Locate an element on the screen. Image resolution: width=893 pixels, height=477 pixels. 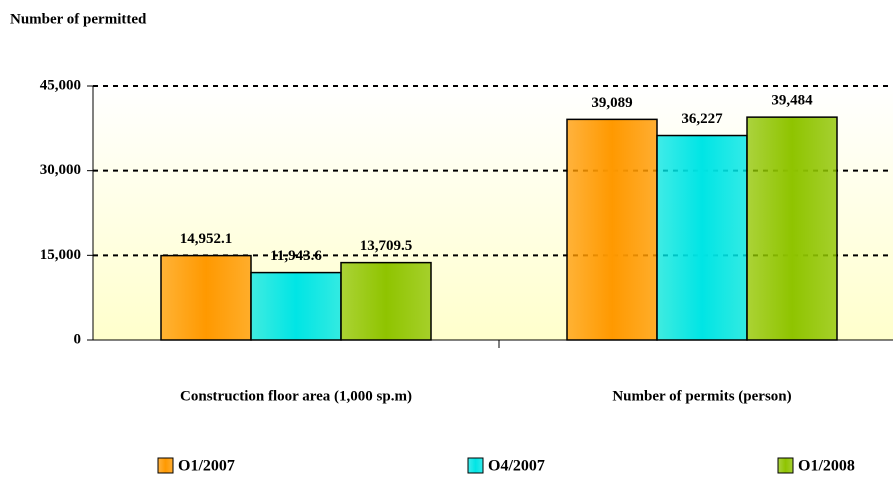
x-tick-label: Construction floor area (1,000 sp.m) is located at coordinates (296, 396).